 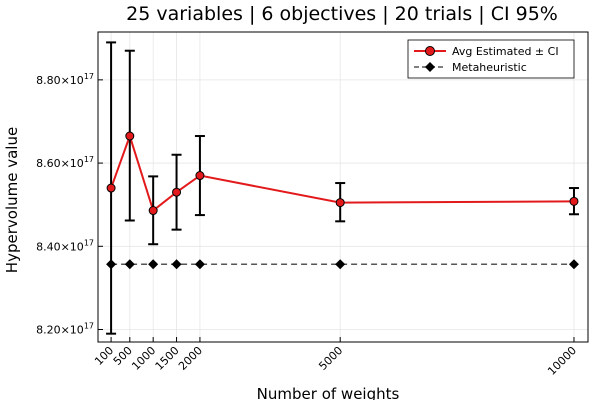 What do you see at coordinates (330, 358) in the screenshot?
I see `x-tick-label: 5000` at bounding box center [330, 358].